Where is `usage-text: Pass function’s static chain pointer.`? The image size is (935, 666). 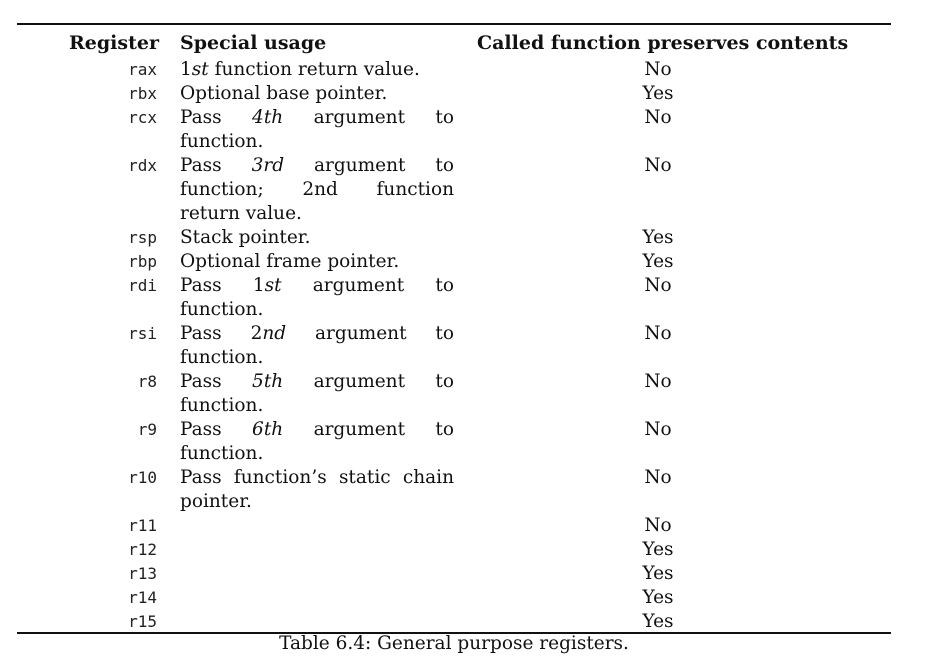 usage-text: Pass function’s static chain pointer. is located at coordinates (317, 489).